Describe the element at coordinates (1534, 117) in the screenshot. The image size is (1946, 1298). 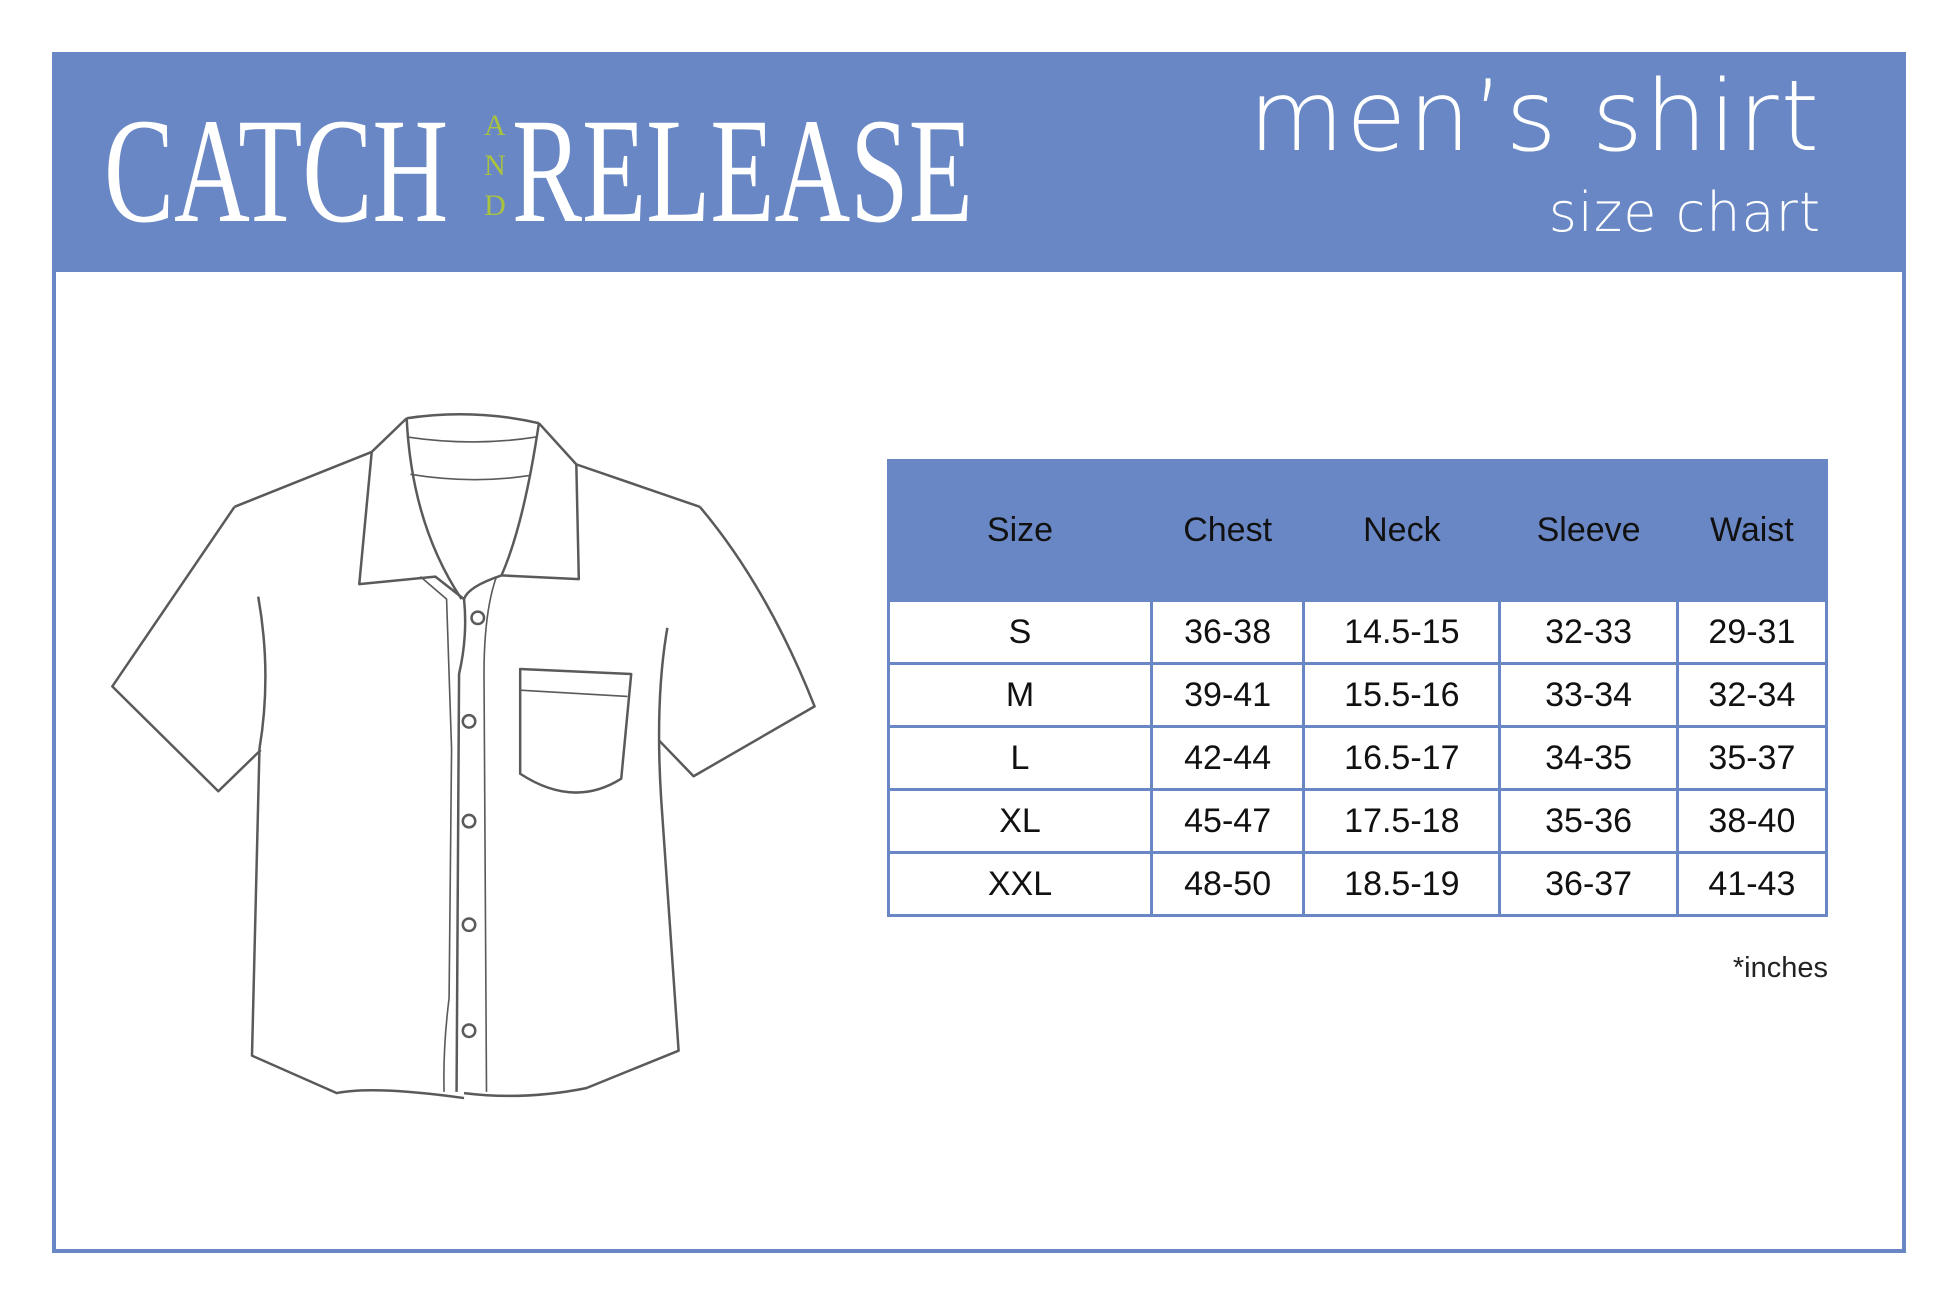
I see `page-title: men’s shirt` at that location.